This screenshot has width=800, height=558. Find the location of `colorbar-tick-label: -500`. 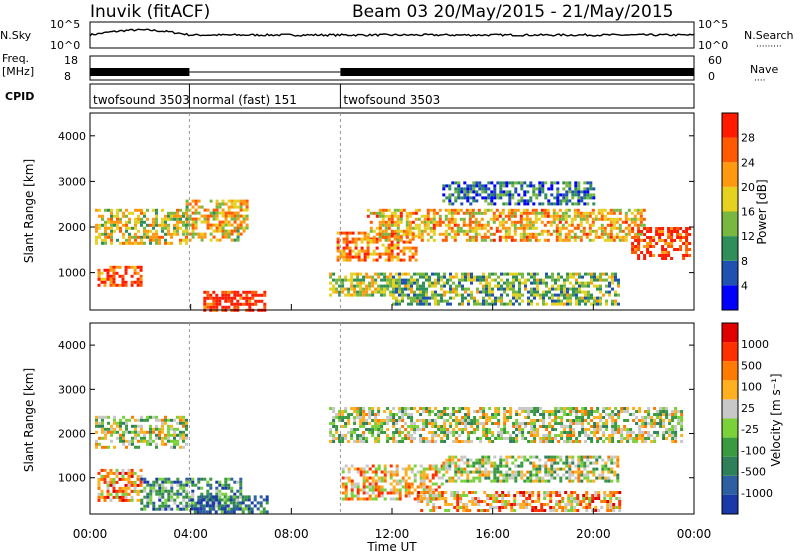

colorbar-tick-label: -500 is located at coordinates (753, 472).